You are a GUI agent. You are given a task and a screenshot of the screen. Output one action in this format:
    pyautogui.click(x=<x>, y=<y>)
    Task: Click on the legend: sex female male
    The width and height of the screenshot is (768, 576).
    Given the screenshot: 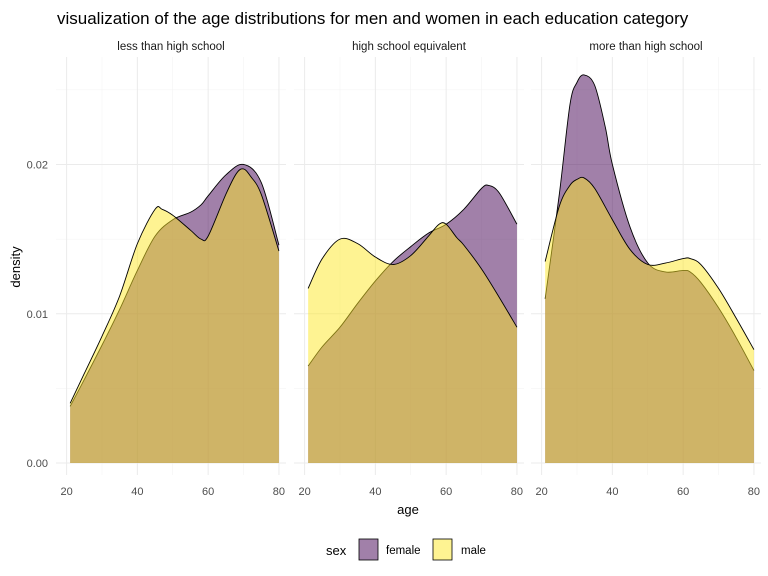 What is the action you would take?
    pyautogui.click(x=406, y=549)
    